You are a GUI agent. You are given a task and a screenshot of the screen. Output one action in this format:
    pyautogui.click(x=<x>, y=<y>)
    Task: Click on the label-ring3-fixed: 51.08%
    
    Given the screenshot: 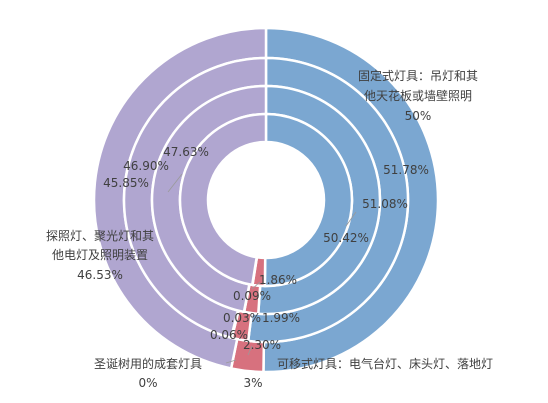 What is the action you would take?
    pyautogui.click(x=385, y=204)
    